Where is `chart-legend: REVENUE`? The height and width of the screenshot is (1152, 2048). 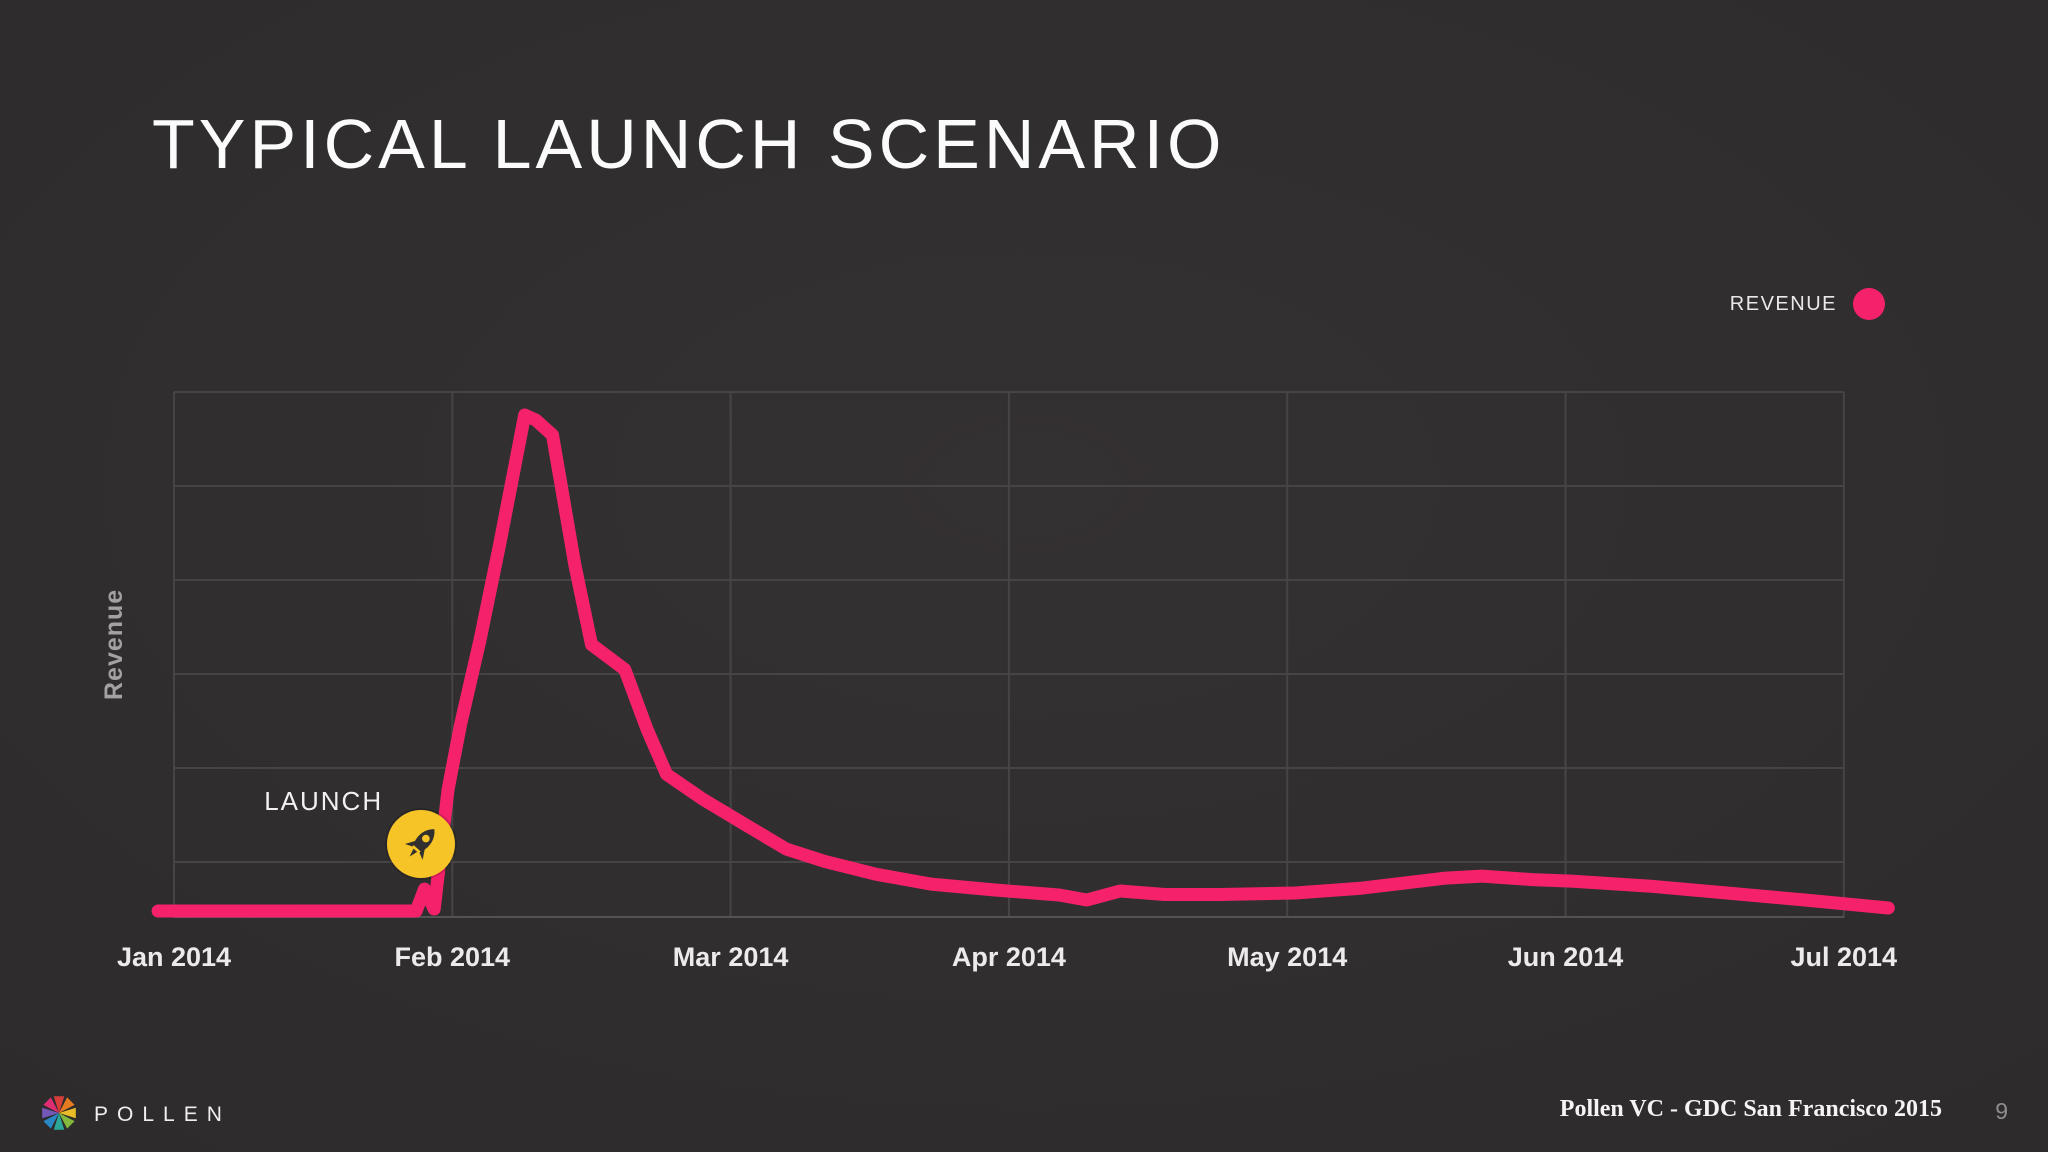 chart-legend: REVENUE is located at coordinates (1807, 304).